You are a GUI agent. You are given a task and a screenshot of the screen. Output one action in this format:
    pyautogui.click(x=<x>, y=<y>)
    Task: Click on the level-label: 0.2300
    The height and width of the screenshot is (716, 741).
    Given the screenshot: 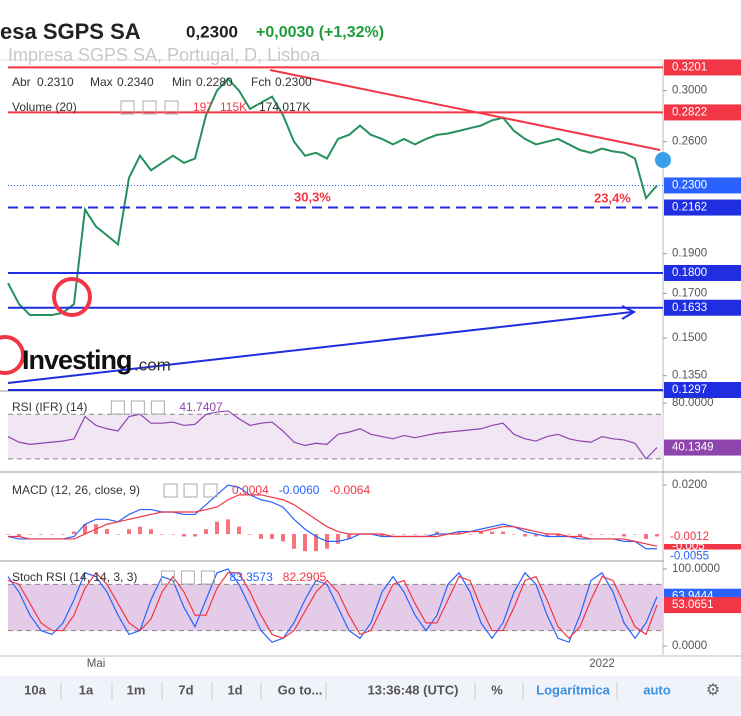 What is the action you would take?
    pyautogui.click(x=689, y=185)
    